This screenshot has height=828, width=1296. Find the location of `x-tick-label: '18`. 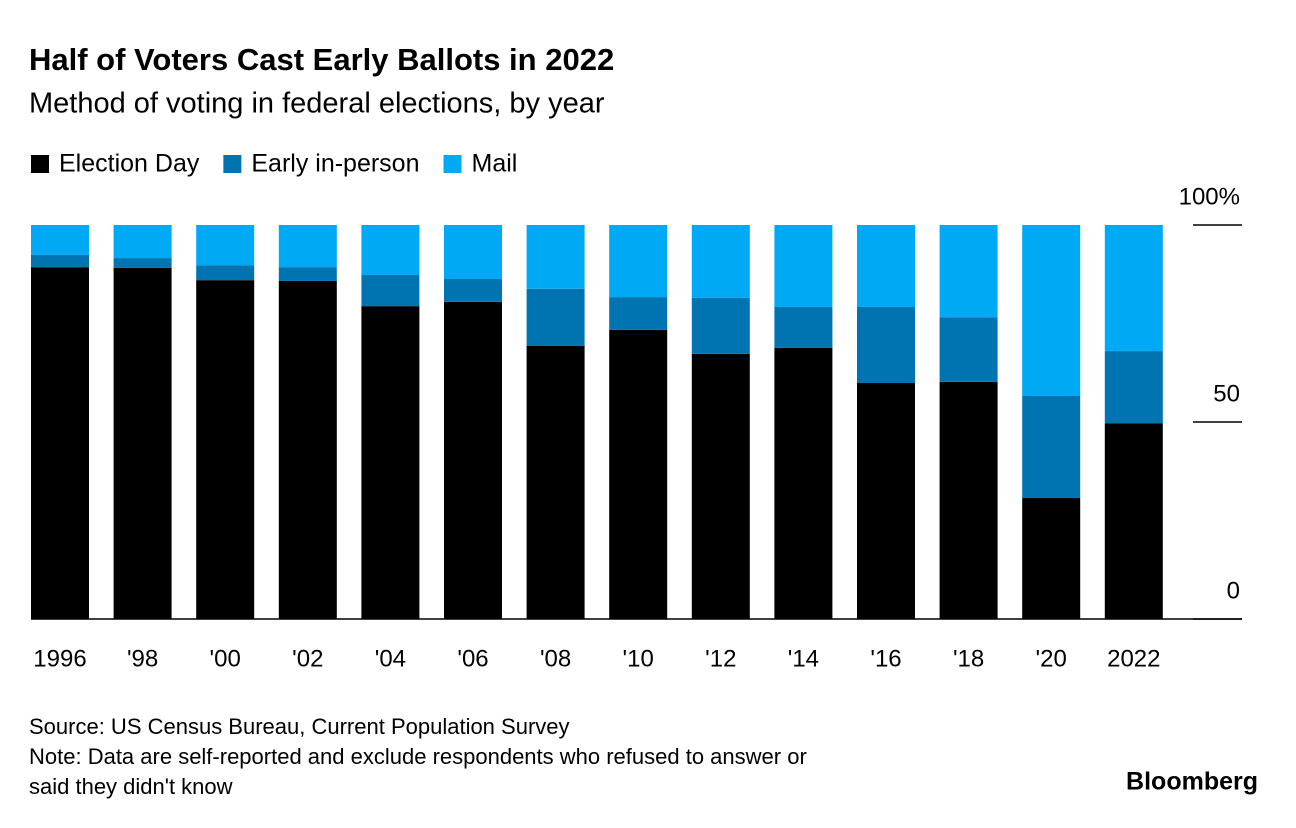

x-tick-label: '18 is located at coordinates (968, 658).